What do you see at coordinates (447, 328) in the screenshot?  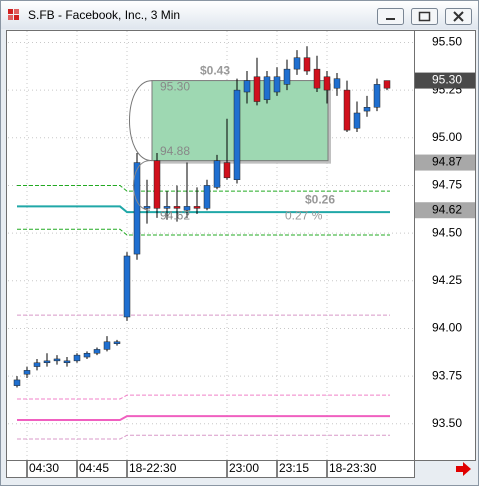 I see `y-tick-label: 94.00` at bounding box center [447, 328].